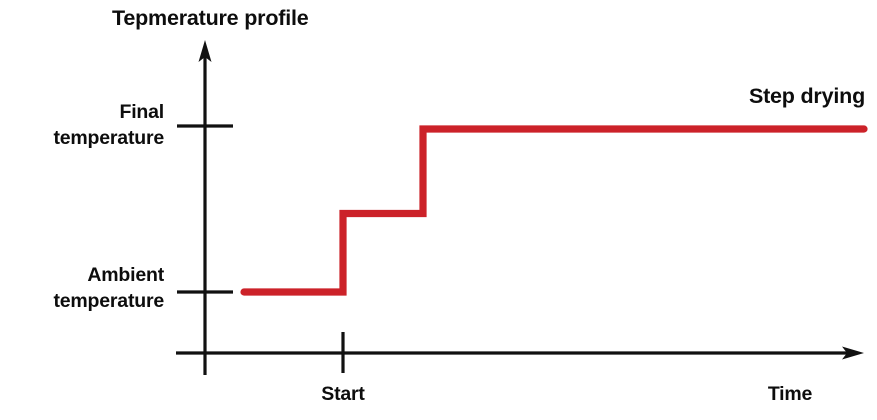 The width and height of the screenshot is (877, 420). Describe the element at coordinates (205, 51) in the screenshot. I see `arrow-up-icon` at that location.